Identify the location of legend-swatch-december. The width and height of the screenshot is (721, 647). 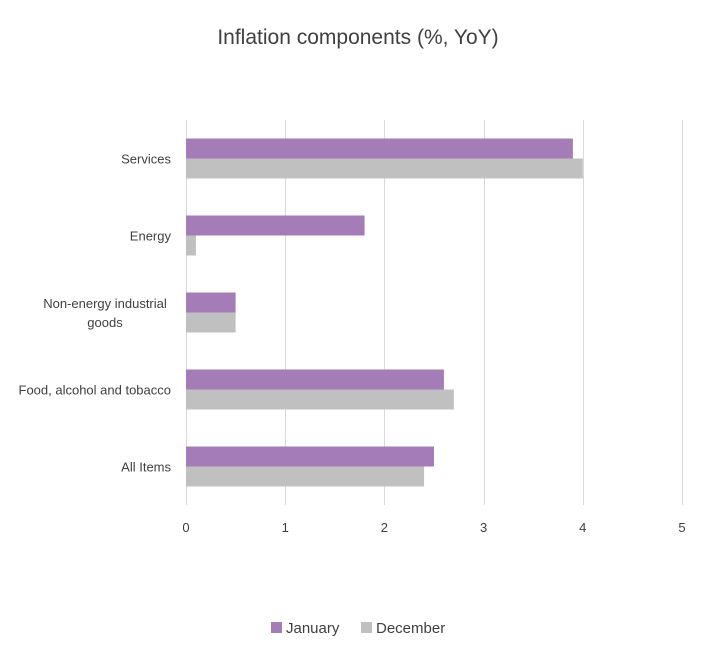
(366, 627).